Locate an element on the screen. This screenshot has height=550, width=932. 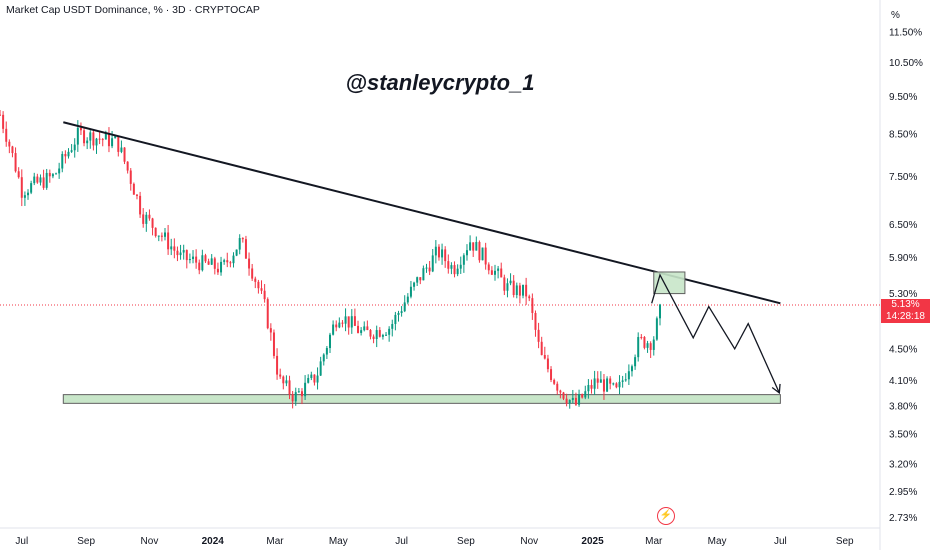
support-zone is located at coordinates (421, 399).